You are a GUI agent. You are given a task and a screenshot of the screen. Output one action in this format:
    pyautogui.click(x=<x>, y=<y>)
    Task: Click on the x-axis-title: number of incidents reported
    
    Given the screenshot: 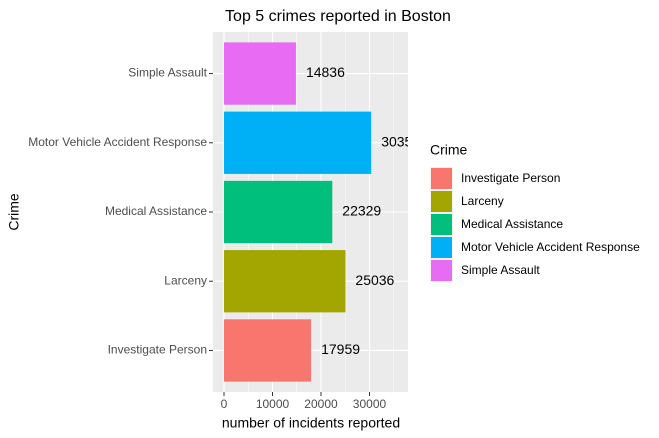 What is the action you would take?
    pyautogui.click(x=311, y=423)
    